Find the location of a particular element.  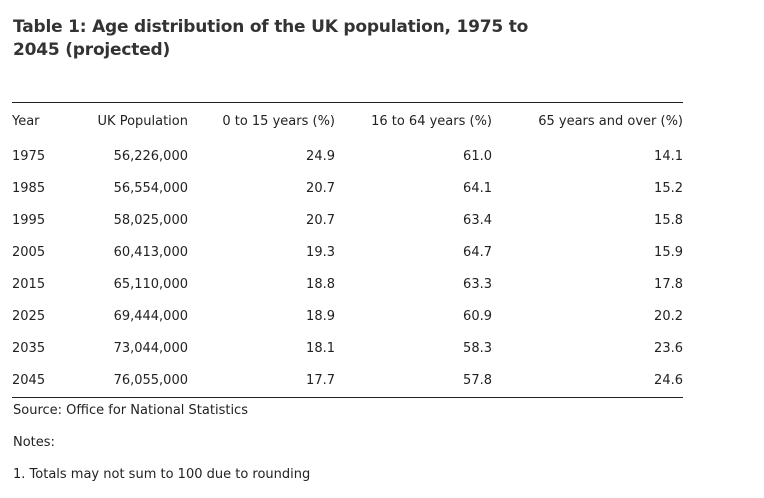

header-0-to-15: 0 to 15 years (%) is located at coordinates (278, 122).